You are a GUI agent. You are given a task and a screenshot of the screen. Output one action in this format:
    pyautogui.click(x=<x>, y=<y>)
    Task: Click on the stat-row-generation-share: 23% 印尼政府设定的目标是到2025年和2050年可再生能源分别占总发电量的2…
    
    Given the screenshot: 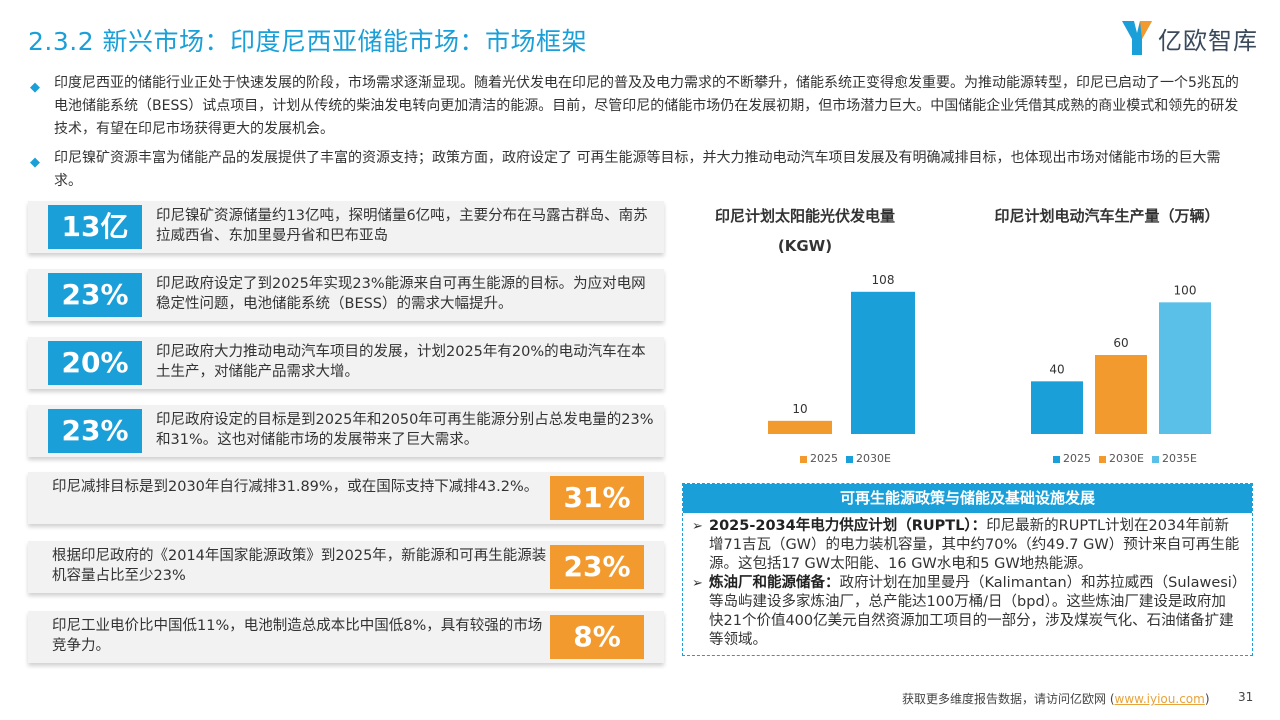 What is the action you would take?
    pyautogui.click(x=346, y=431)
    